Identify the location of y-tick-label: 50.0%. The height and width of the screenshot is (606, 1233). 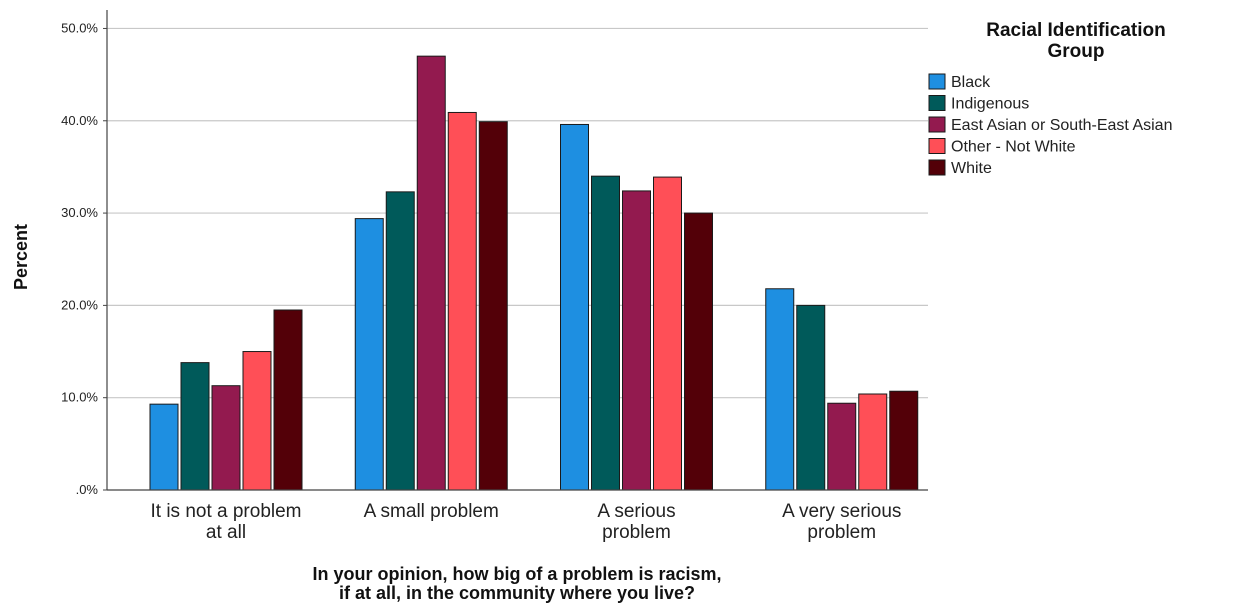
(79, 27).